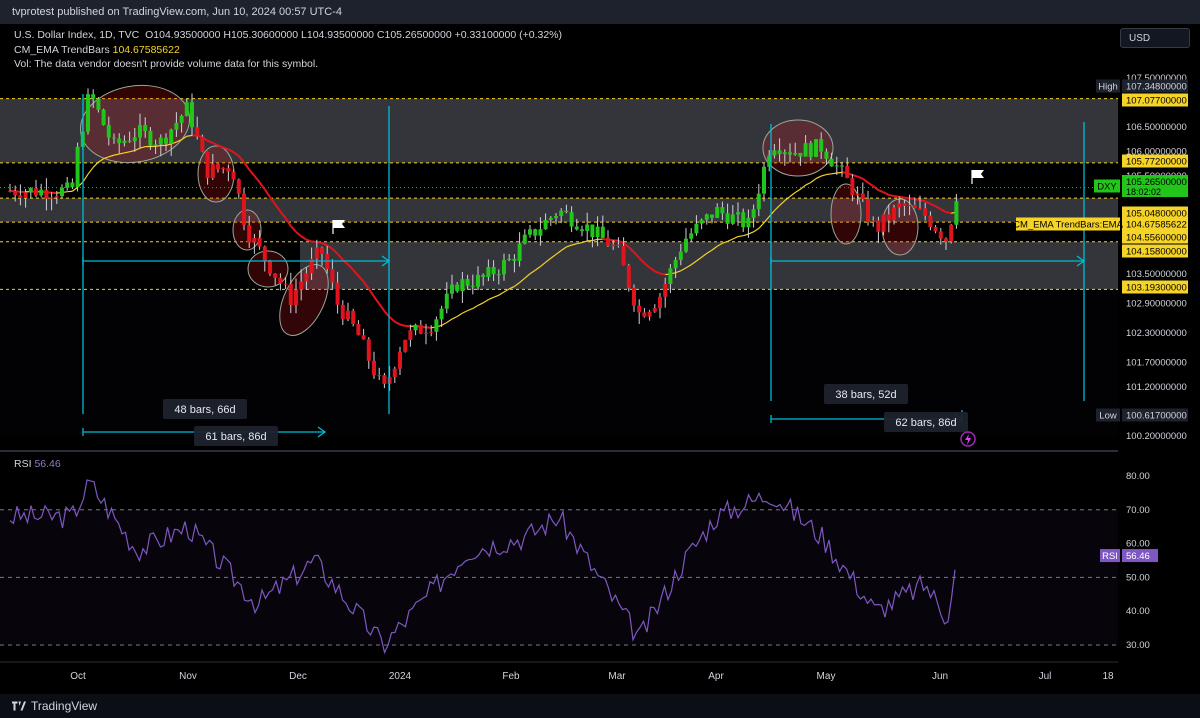 This screenshot has height=718, width=1200. Describe the element at coordinates (1110, 556) in the screenshot. I see `rsi-tag-label: RSI` at that location.